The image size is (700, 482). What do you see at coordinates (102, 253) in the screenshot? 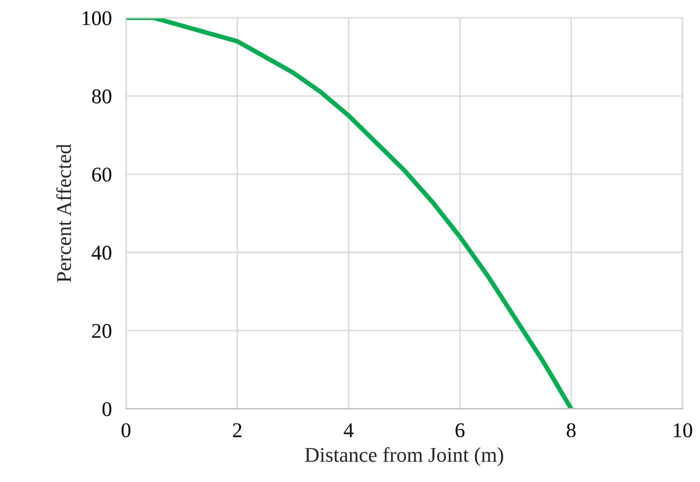
I see `y-tick-label: 40` at bounding box center [102, 253].